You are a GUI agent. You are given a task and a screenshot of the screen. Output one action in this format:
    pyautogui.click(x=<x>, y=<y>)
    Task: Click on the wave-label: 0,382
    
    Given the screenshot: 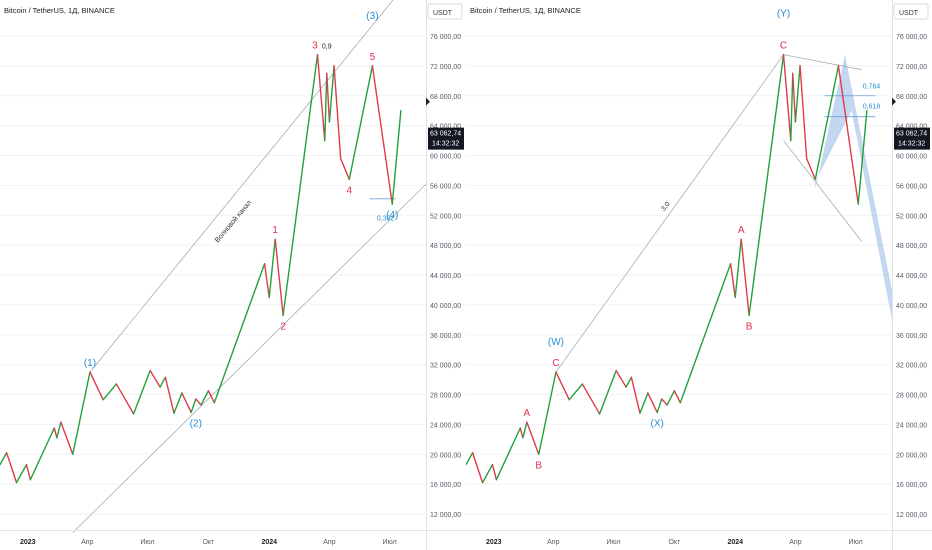 What is the action you would take?
    pyautogui.click(x=386, y=218)
    